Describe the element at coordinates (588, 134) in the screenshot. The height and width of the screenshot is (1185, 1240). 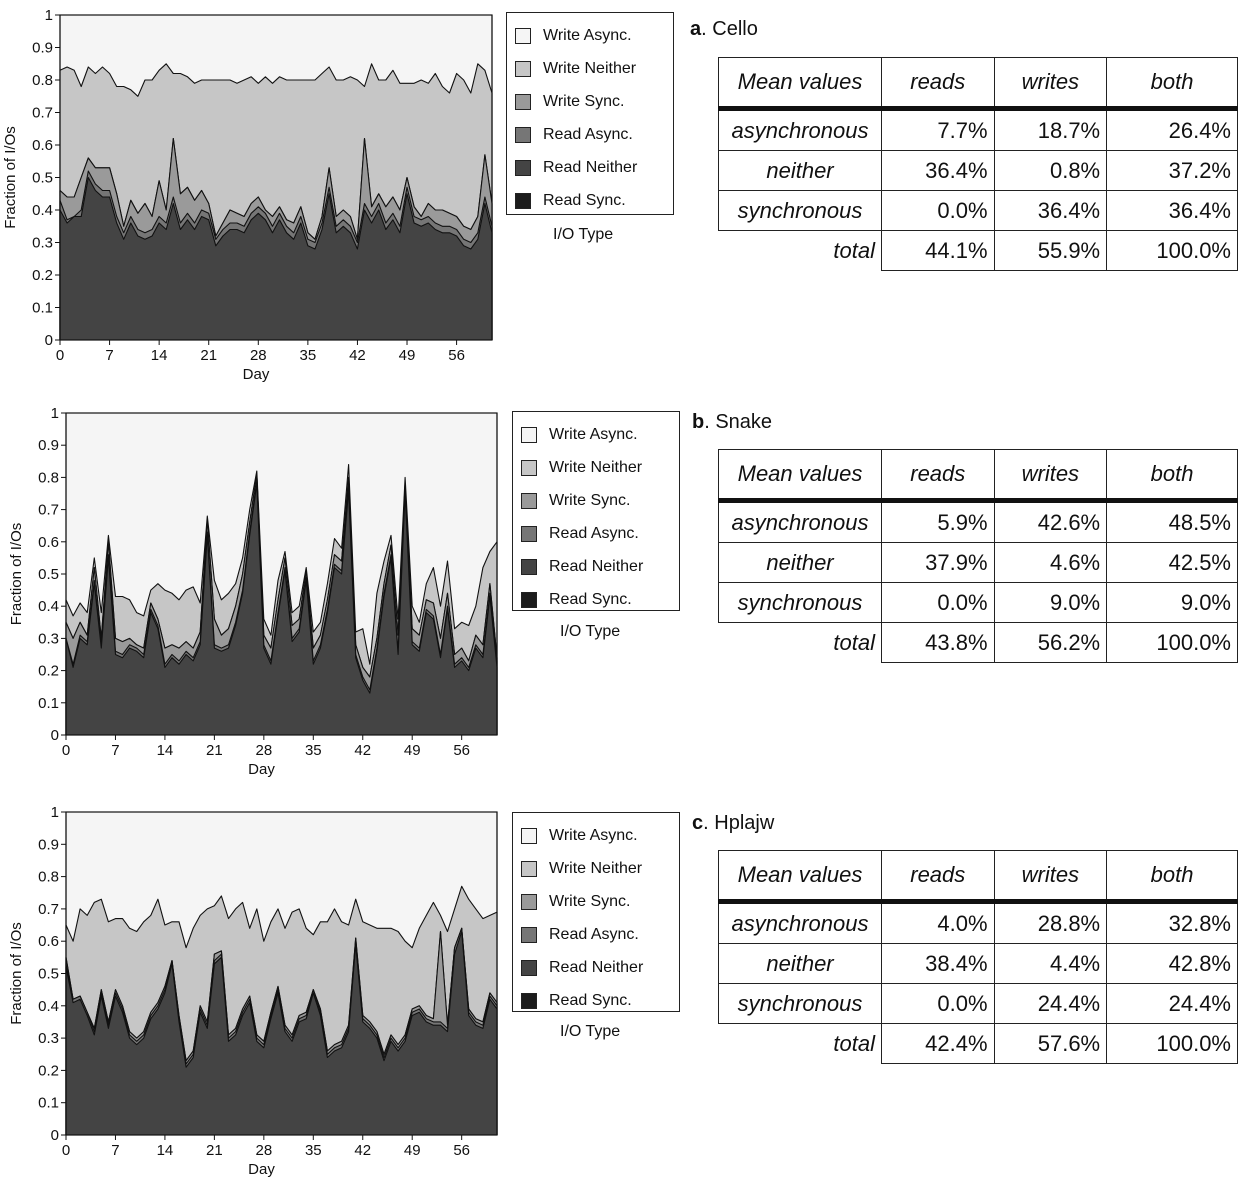
I see `legend-label: Read Async.` at that location.